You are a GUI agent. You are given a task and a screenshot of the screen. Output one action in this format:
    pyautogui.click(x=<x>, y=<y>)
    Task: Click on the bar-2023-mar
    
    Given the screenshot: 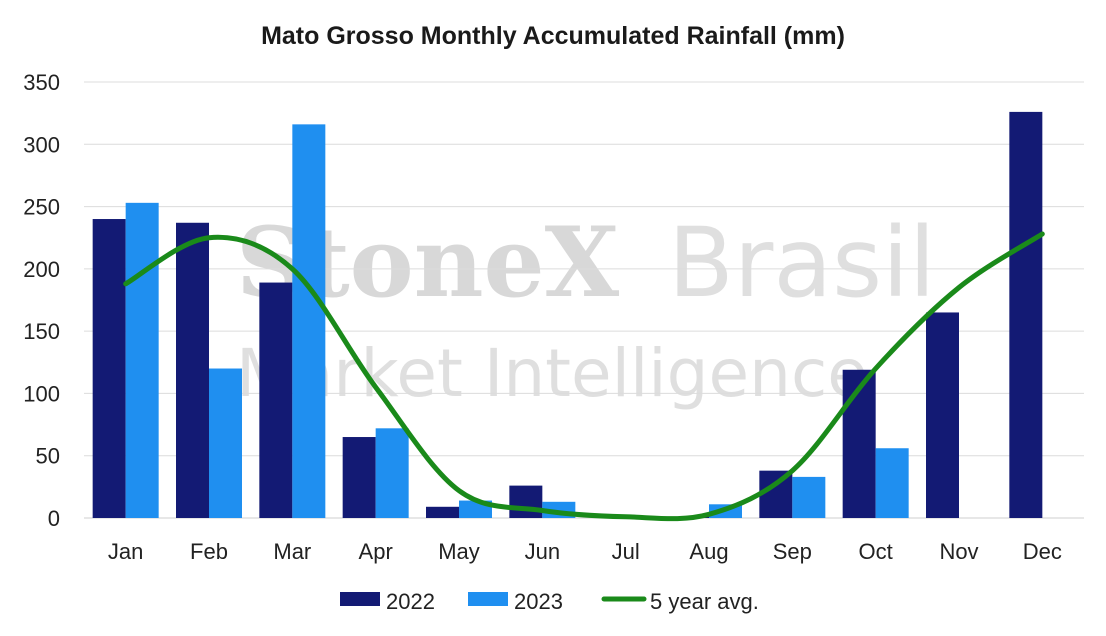 What is the action you would take?
    pyautogui.click(x=309, y=321)
    